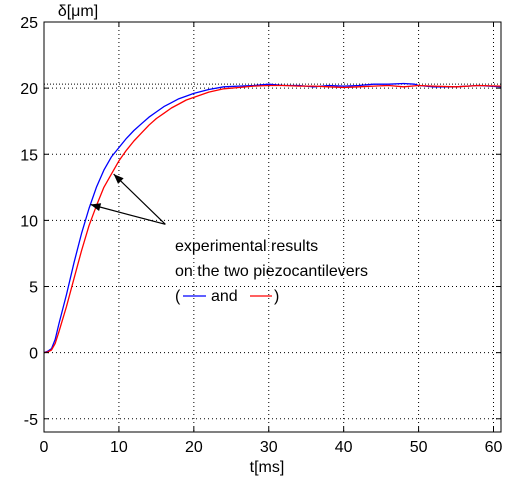 The image size is (507, 495). What do you see at coordinates (344, 447) in the screenshot?
I see `x-tick-label: 40` at bounding box center [344, 447].